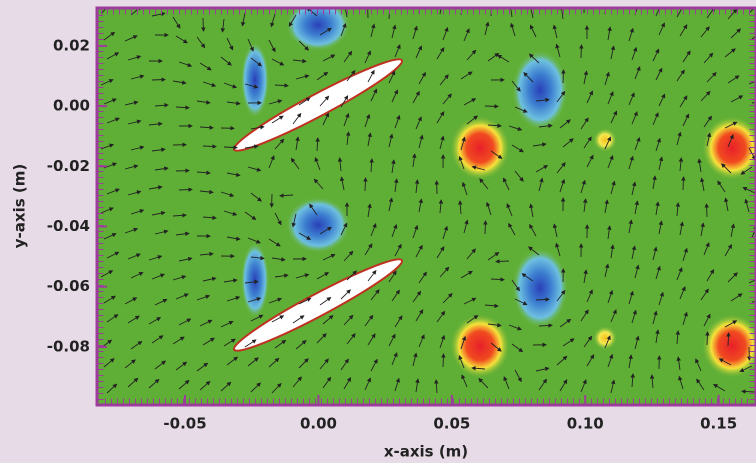 The width and height of the screenshot is (756, 463). What do you see at coordinates (718, 424) in the screenshot?
I see `x-tick-label: 0.15` at bounding box center [718, 424].